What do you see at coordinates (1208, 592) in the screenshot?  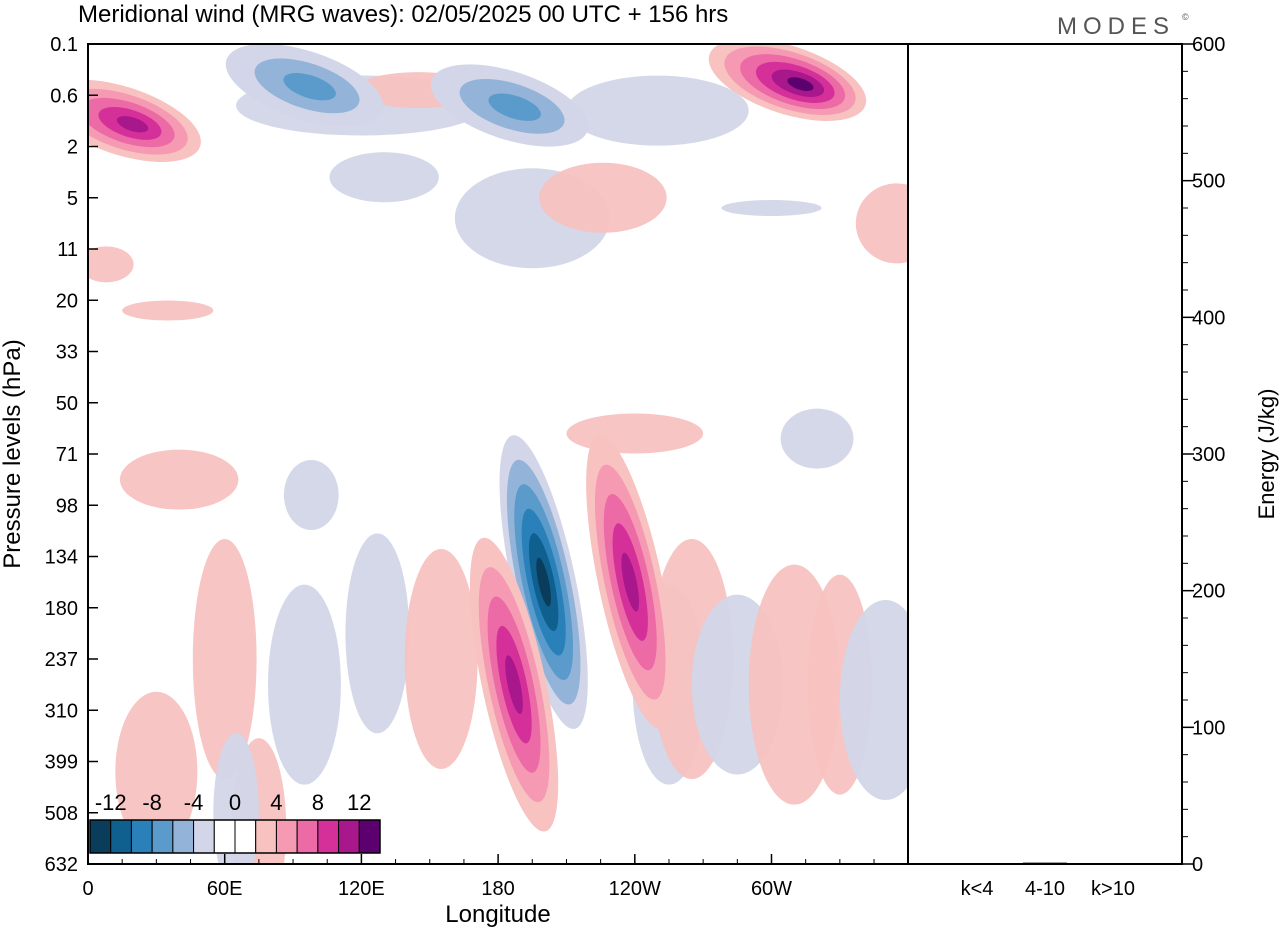 I see `energy-tick-label: 200` at bounding box center [1208, 592].